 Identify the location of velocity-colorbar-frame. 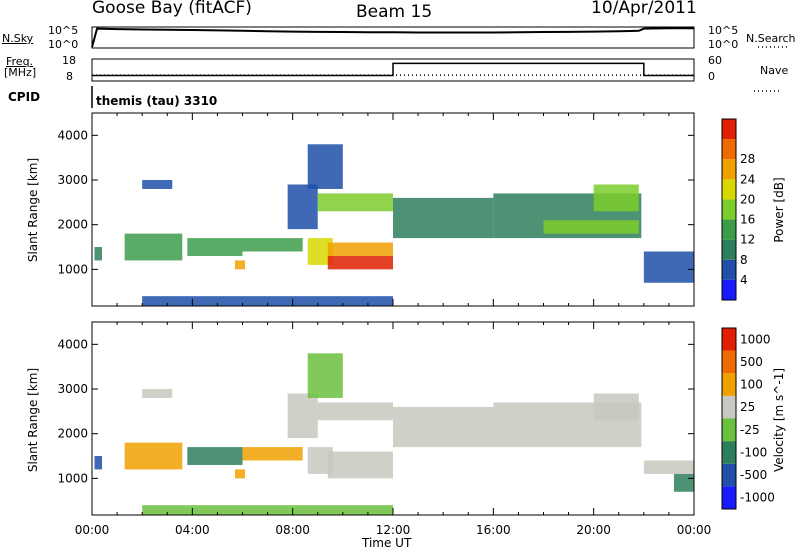
(729, 418).